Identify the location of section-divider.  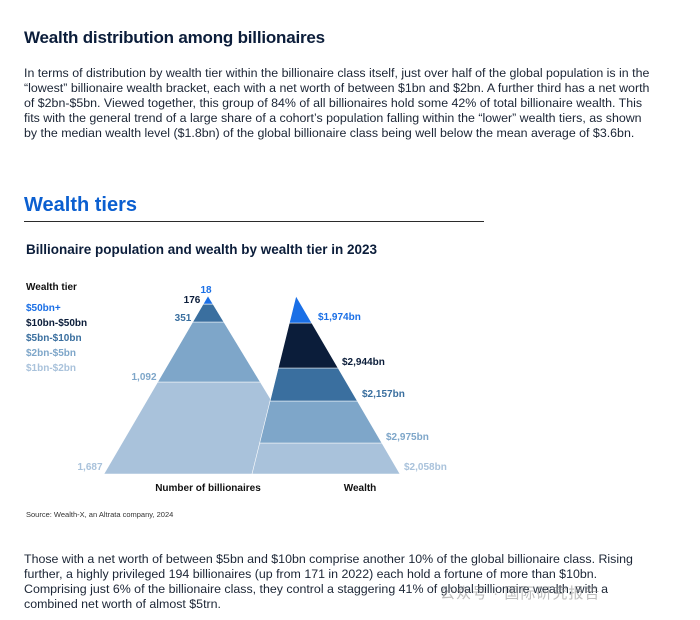
(254, 221).